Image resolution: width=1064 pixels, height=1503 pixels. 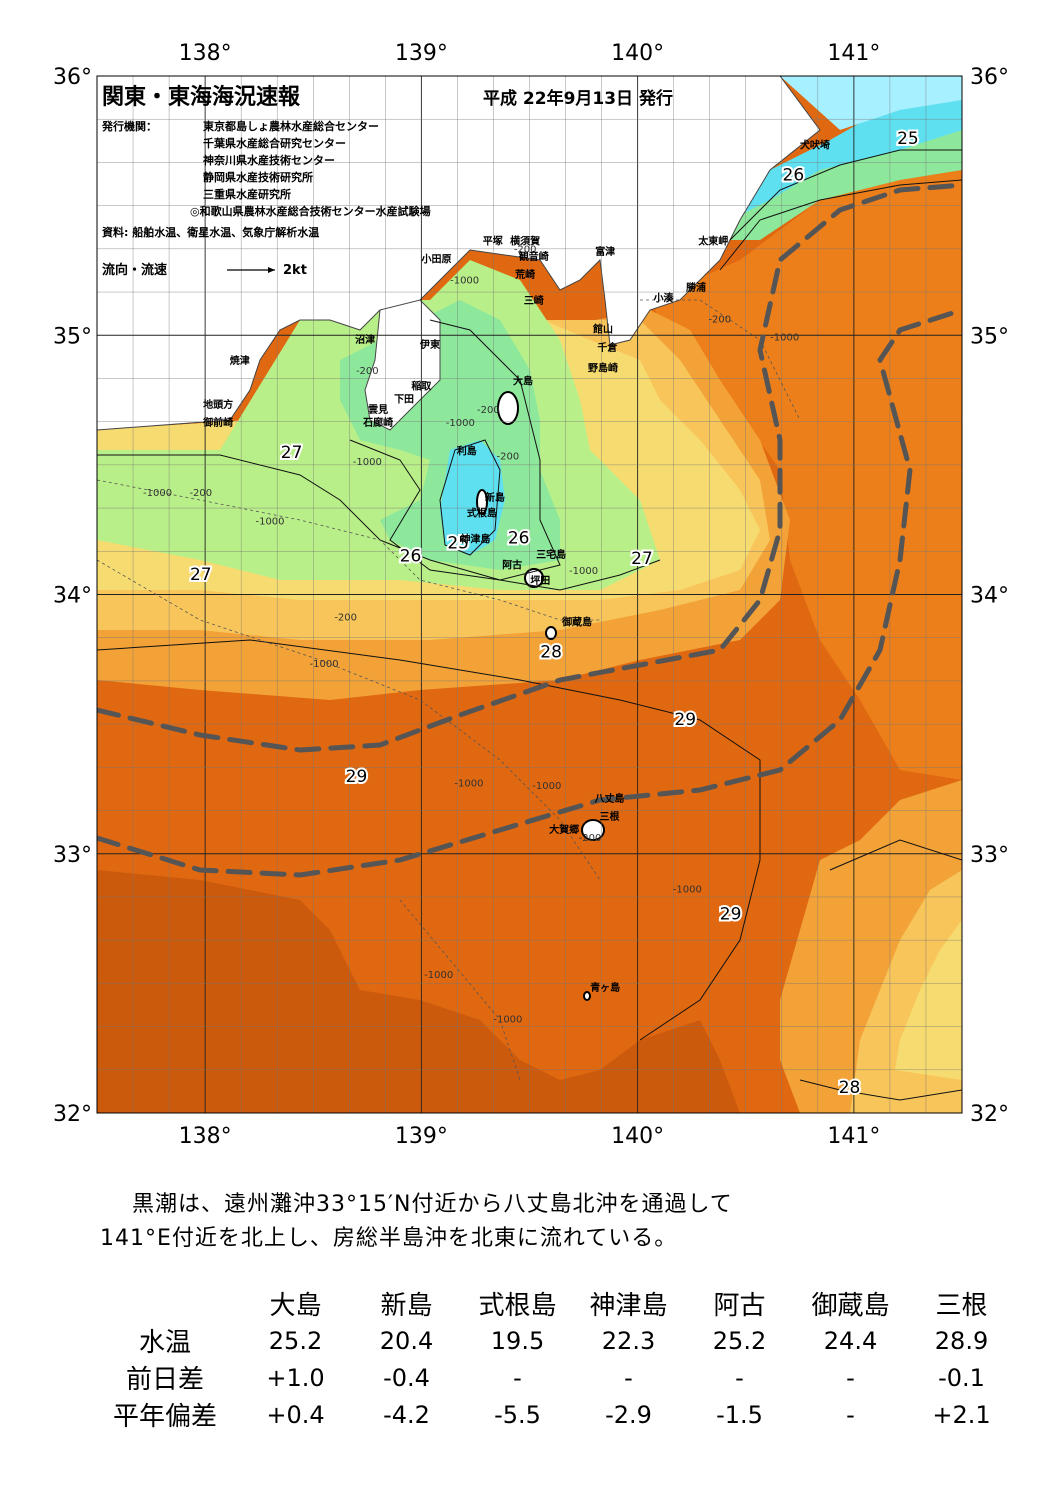 I want to click on sea-24-ne-zone, so click(x=871, y=103).